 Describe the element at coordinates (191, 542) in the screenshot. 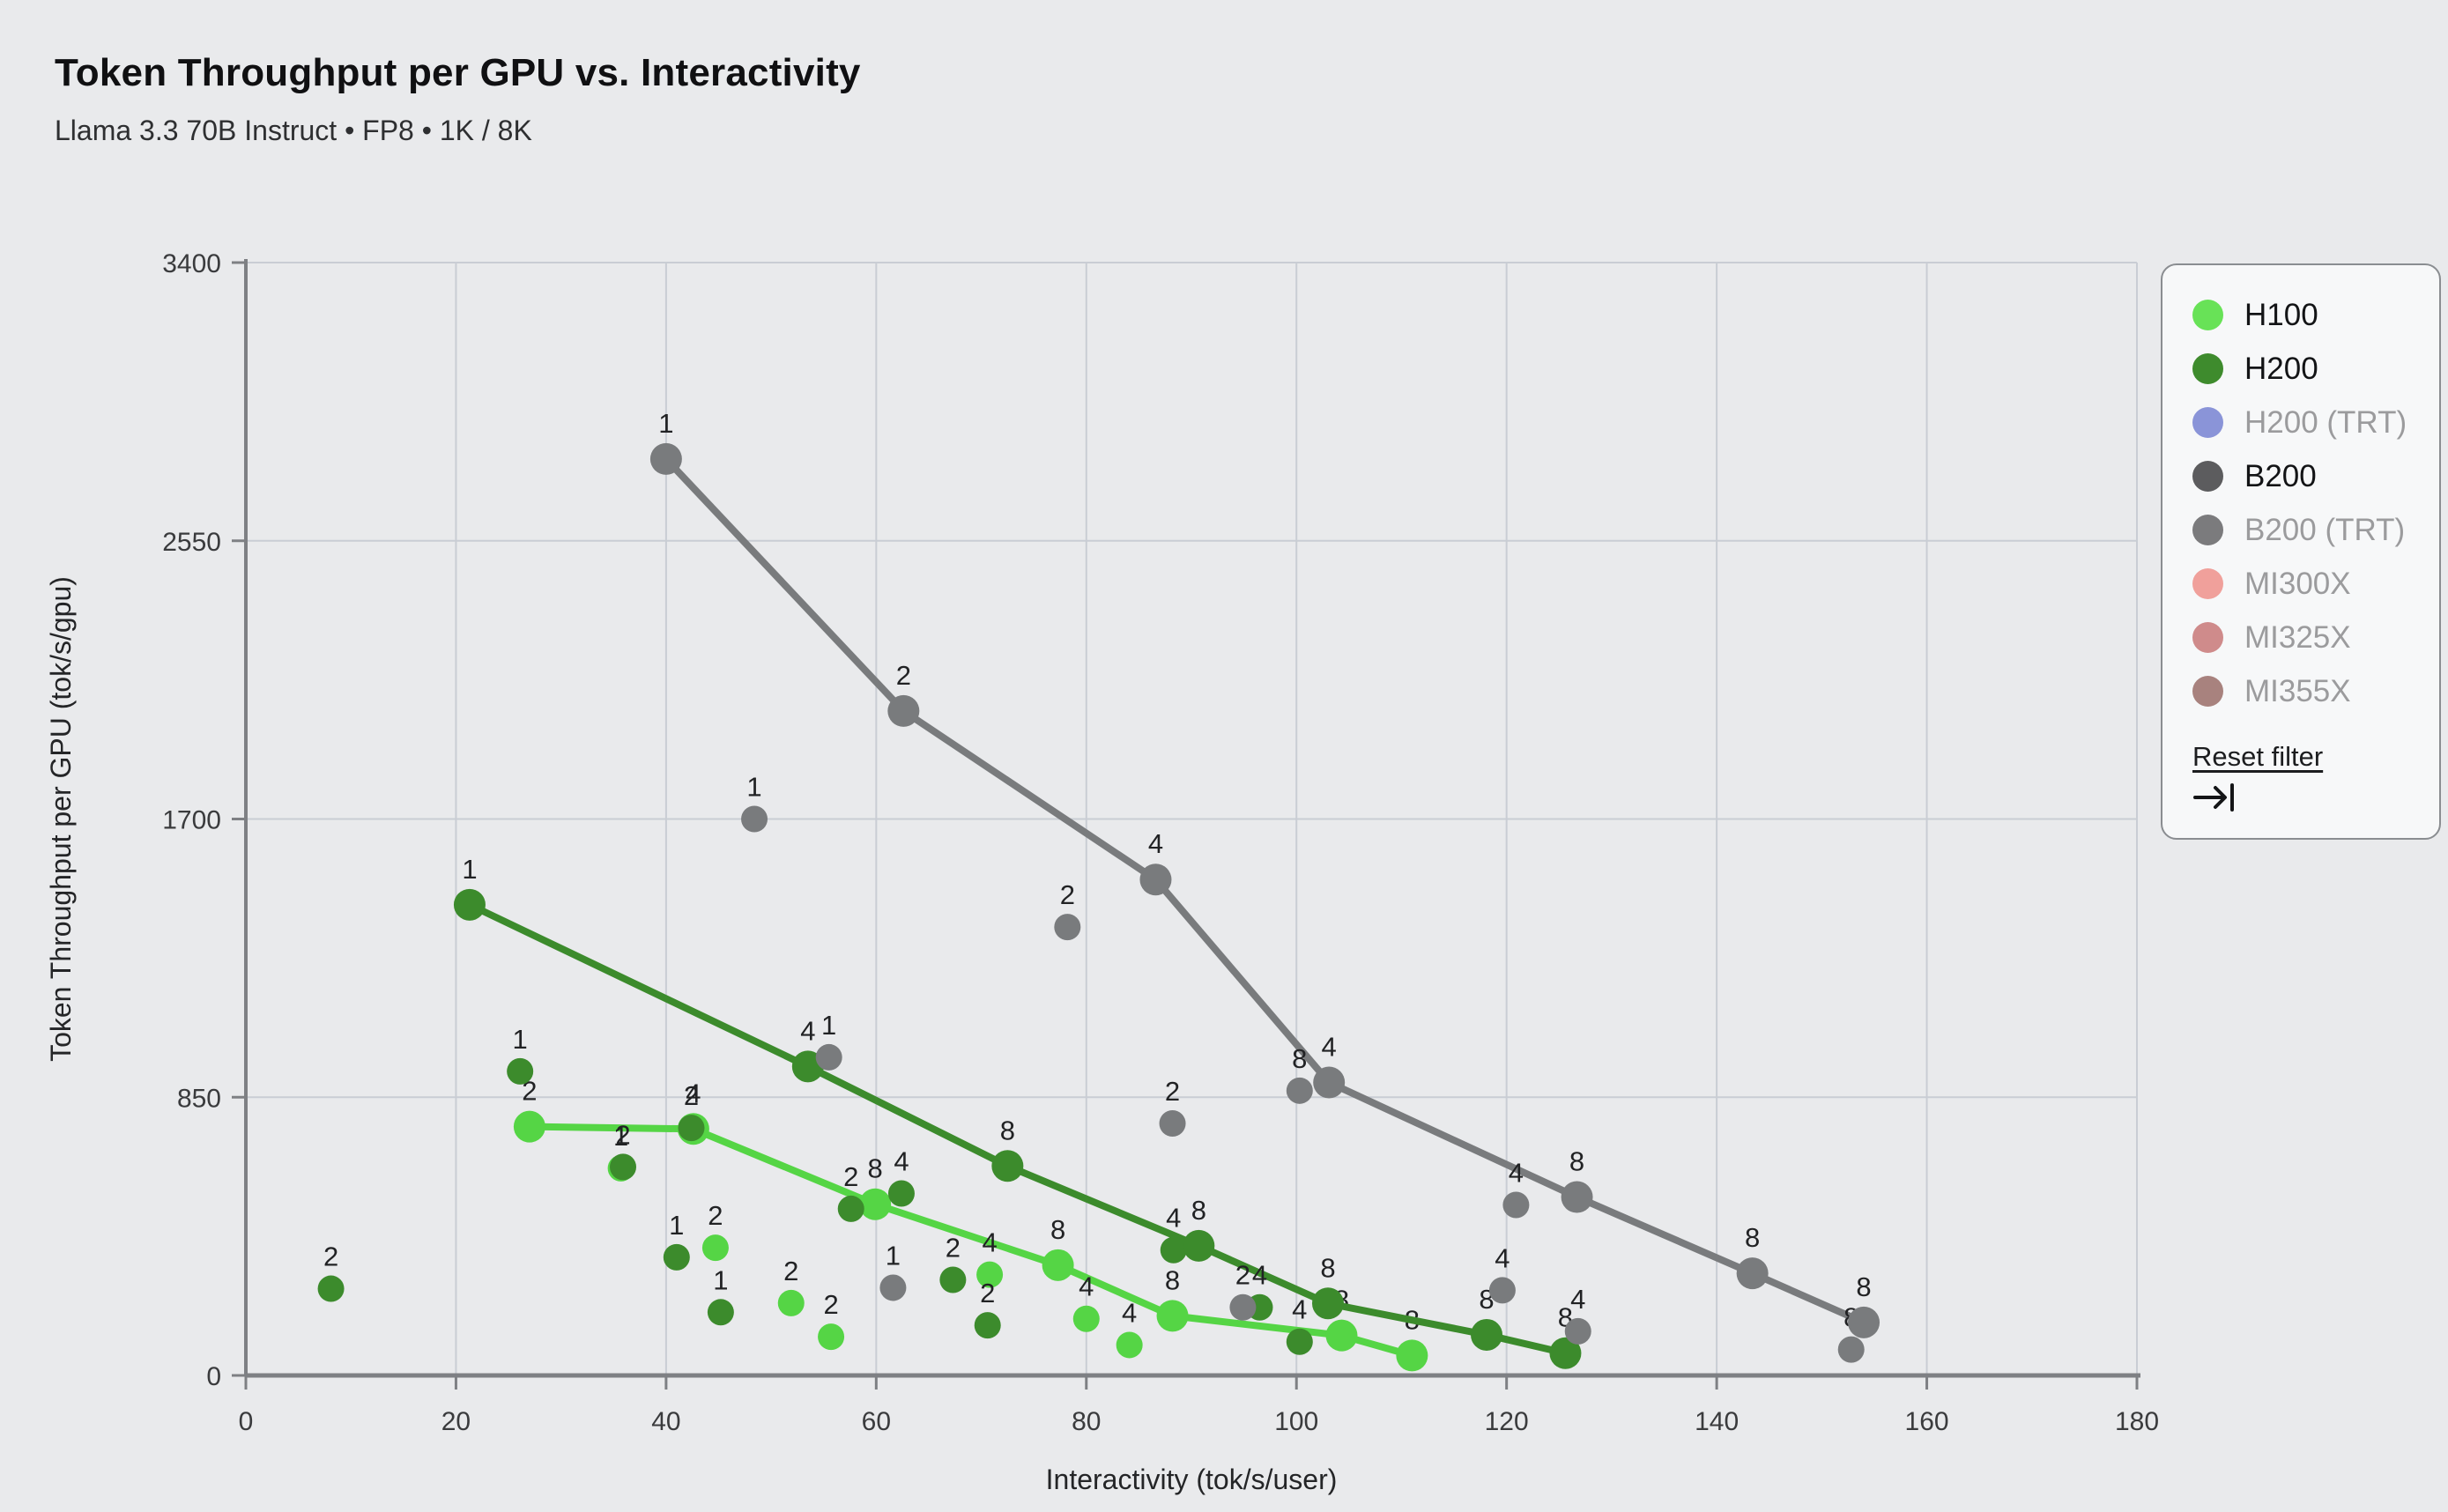

I see `svg-text: 2550` at that location.